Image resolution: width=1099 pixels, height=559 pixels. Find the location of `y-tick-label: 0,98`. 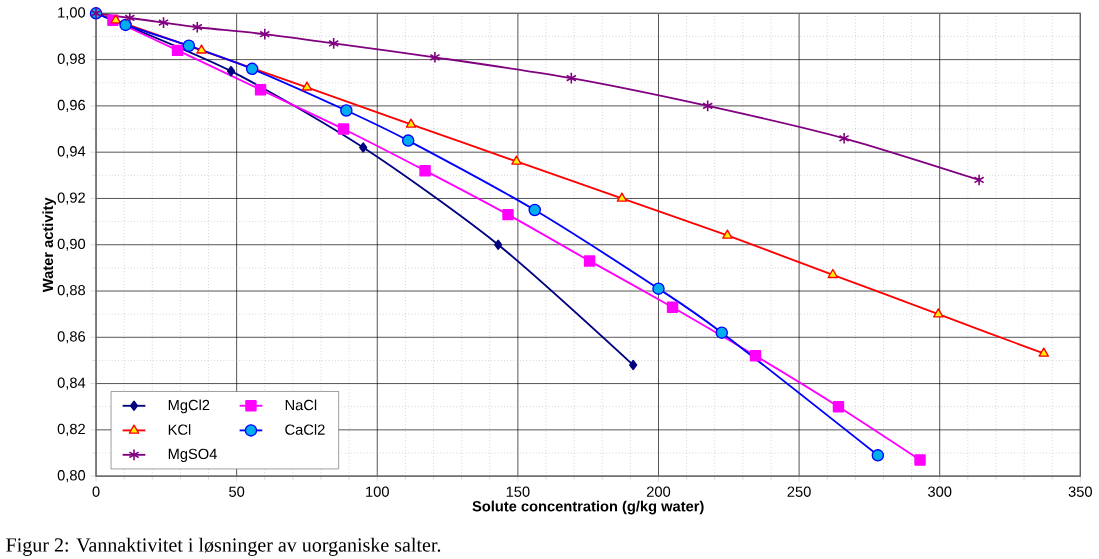

y-tick-label: 0,98 is located at coordinates (71, 59).